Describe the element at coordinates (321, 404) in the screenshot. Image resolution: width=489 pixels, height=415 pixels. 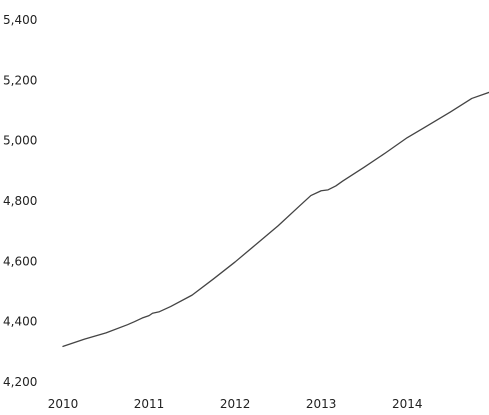
I see `x-tick-label: 2013` at that location.